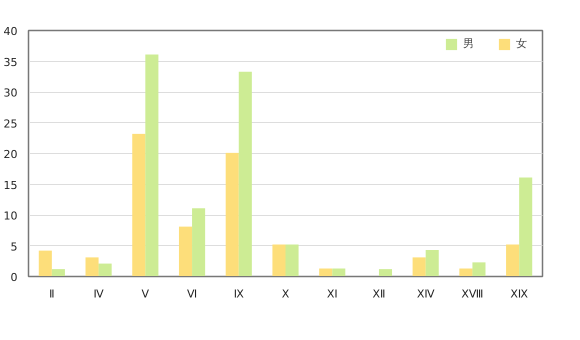 The width and height of the screenshot is (580, 340). What do you see at coordinates (99, 294) in the screenshot?
I see `x-tick-label: Ⅳ` at bounding box center [99, 294].